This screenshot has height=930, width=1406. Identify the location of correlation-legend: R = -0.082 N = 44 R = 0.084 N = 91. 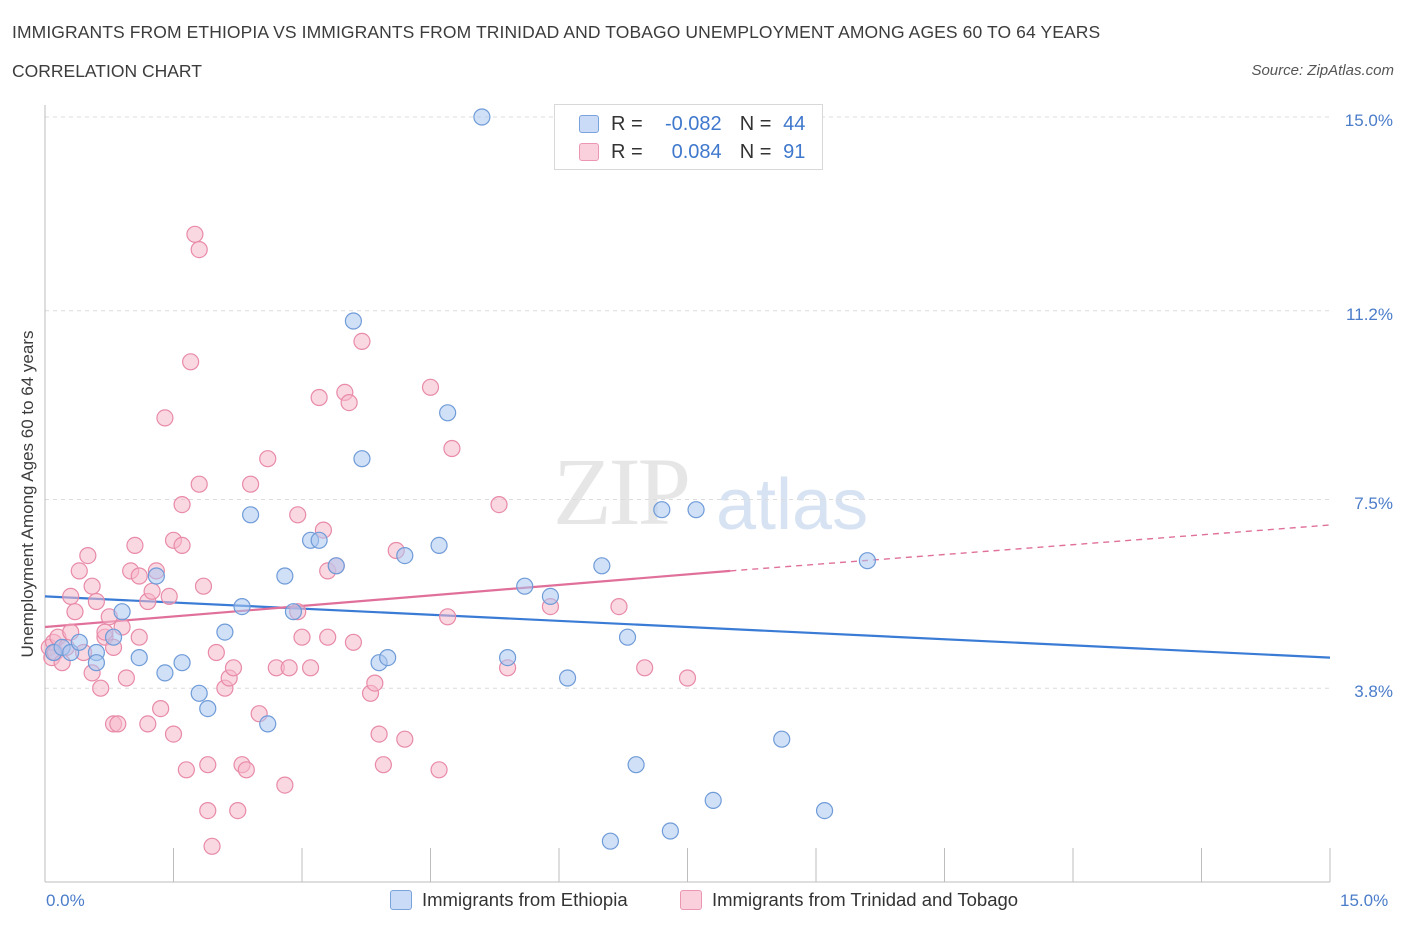
(688, 137).